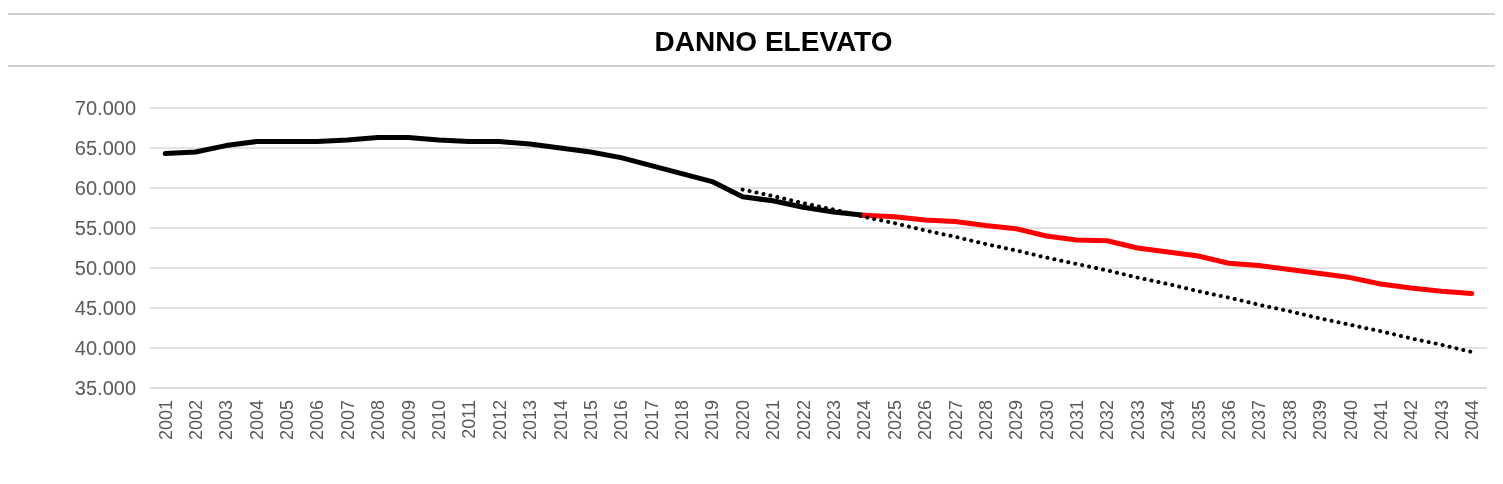 The width and height of the screenshot is (1503, 484). What do you see at coordinates (317, 420) in the screenshot?
I see `x-tick-label: 2006` at bounding box center [317, 420].